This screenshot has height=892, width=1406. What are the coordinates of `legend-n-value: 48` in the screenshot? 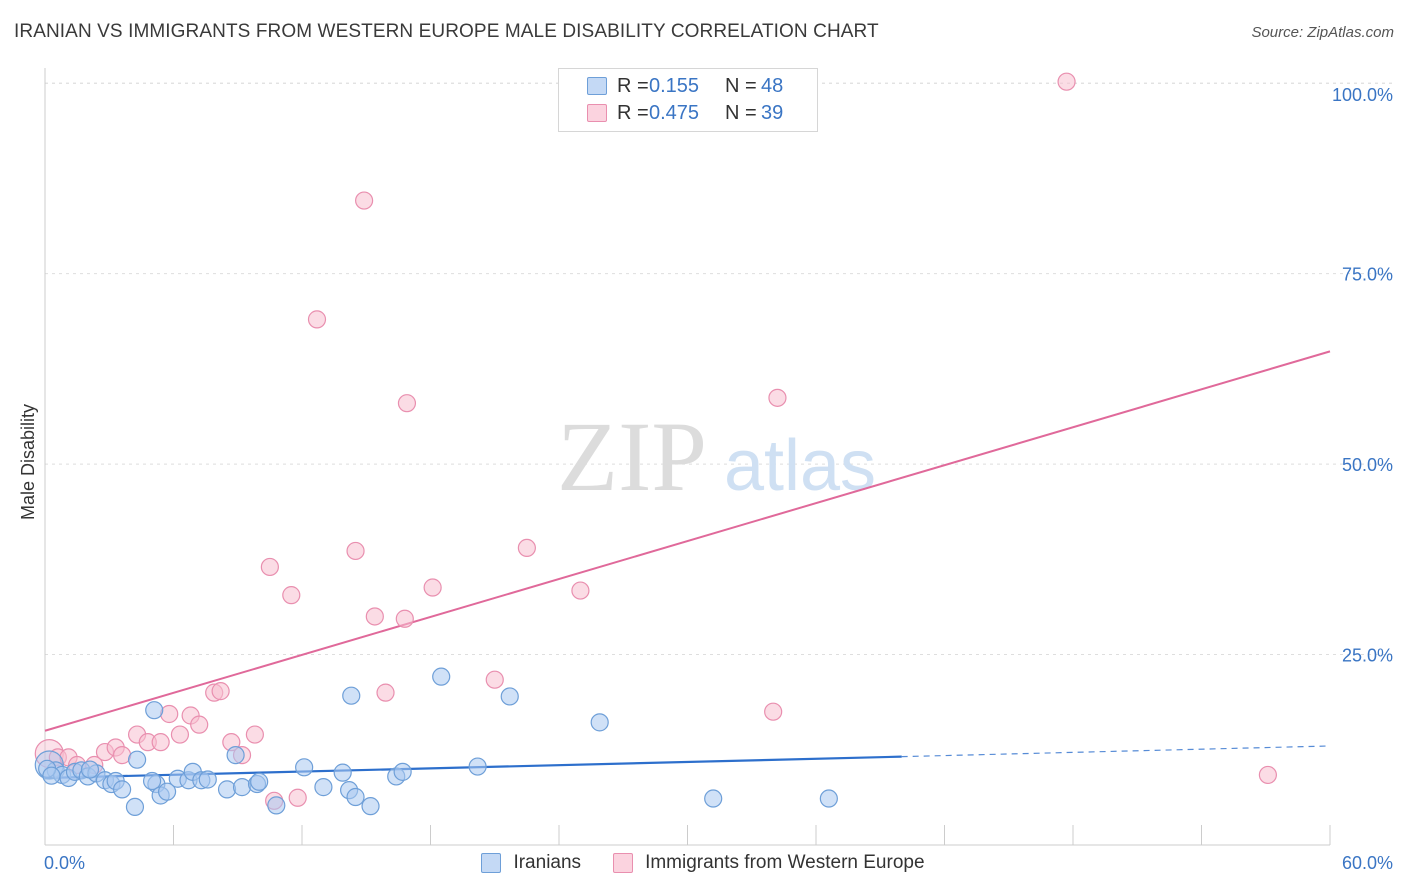 It's located at (772, 85).